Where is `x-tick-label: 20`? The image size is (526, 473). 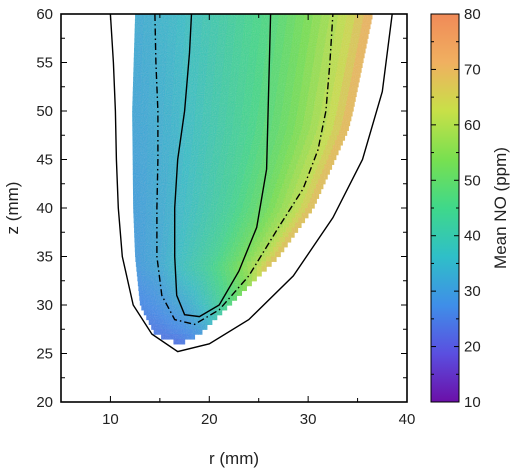
x-tick-label: 20 is located at coordinates (209, 419).